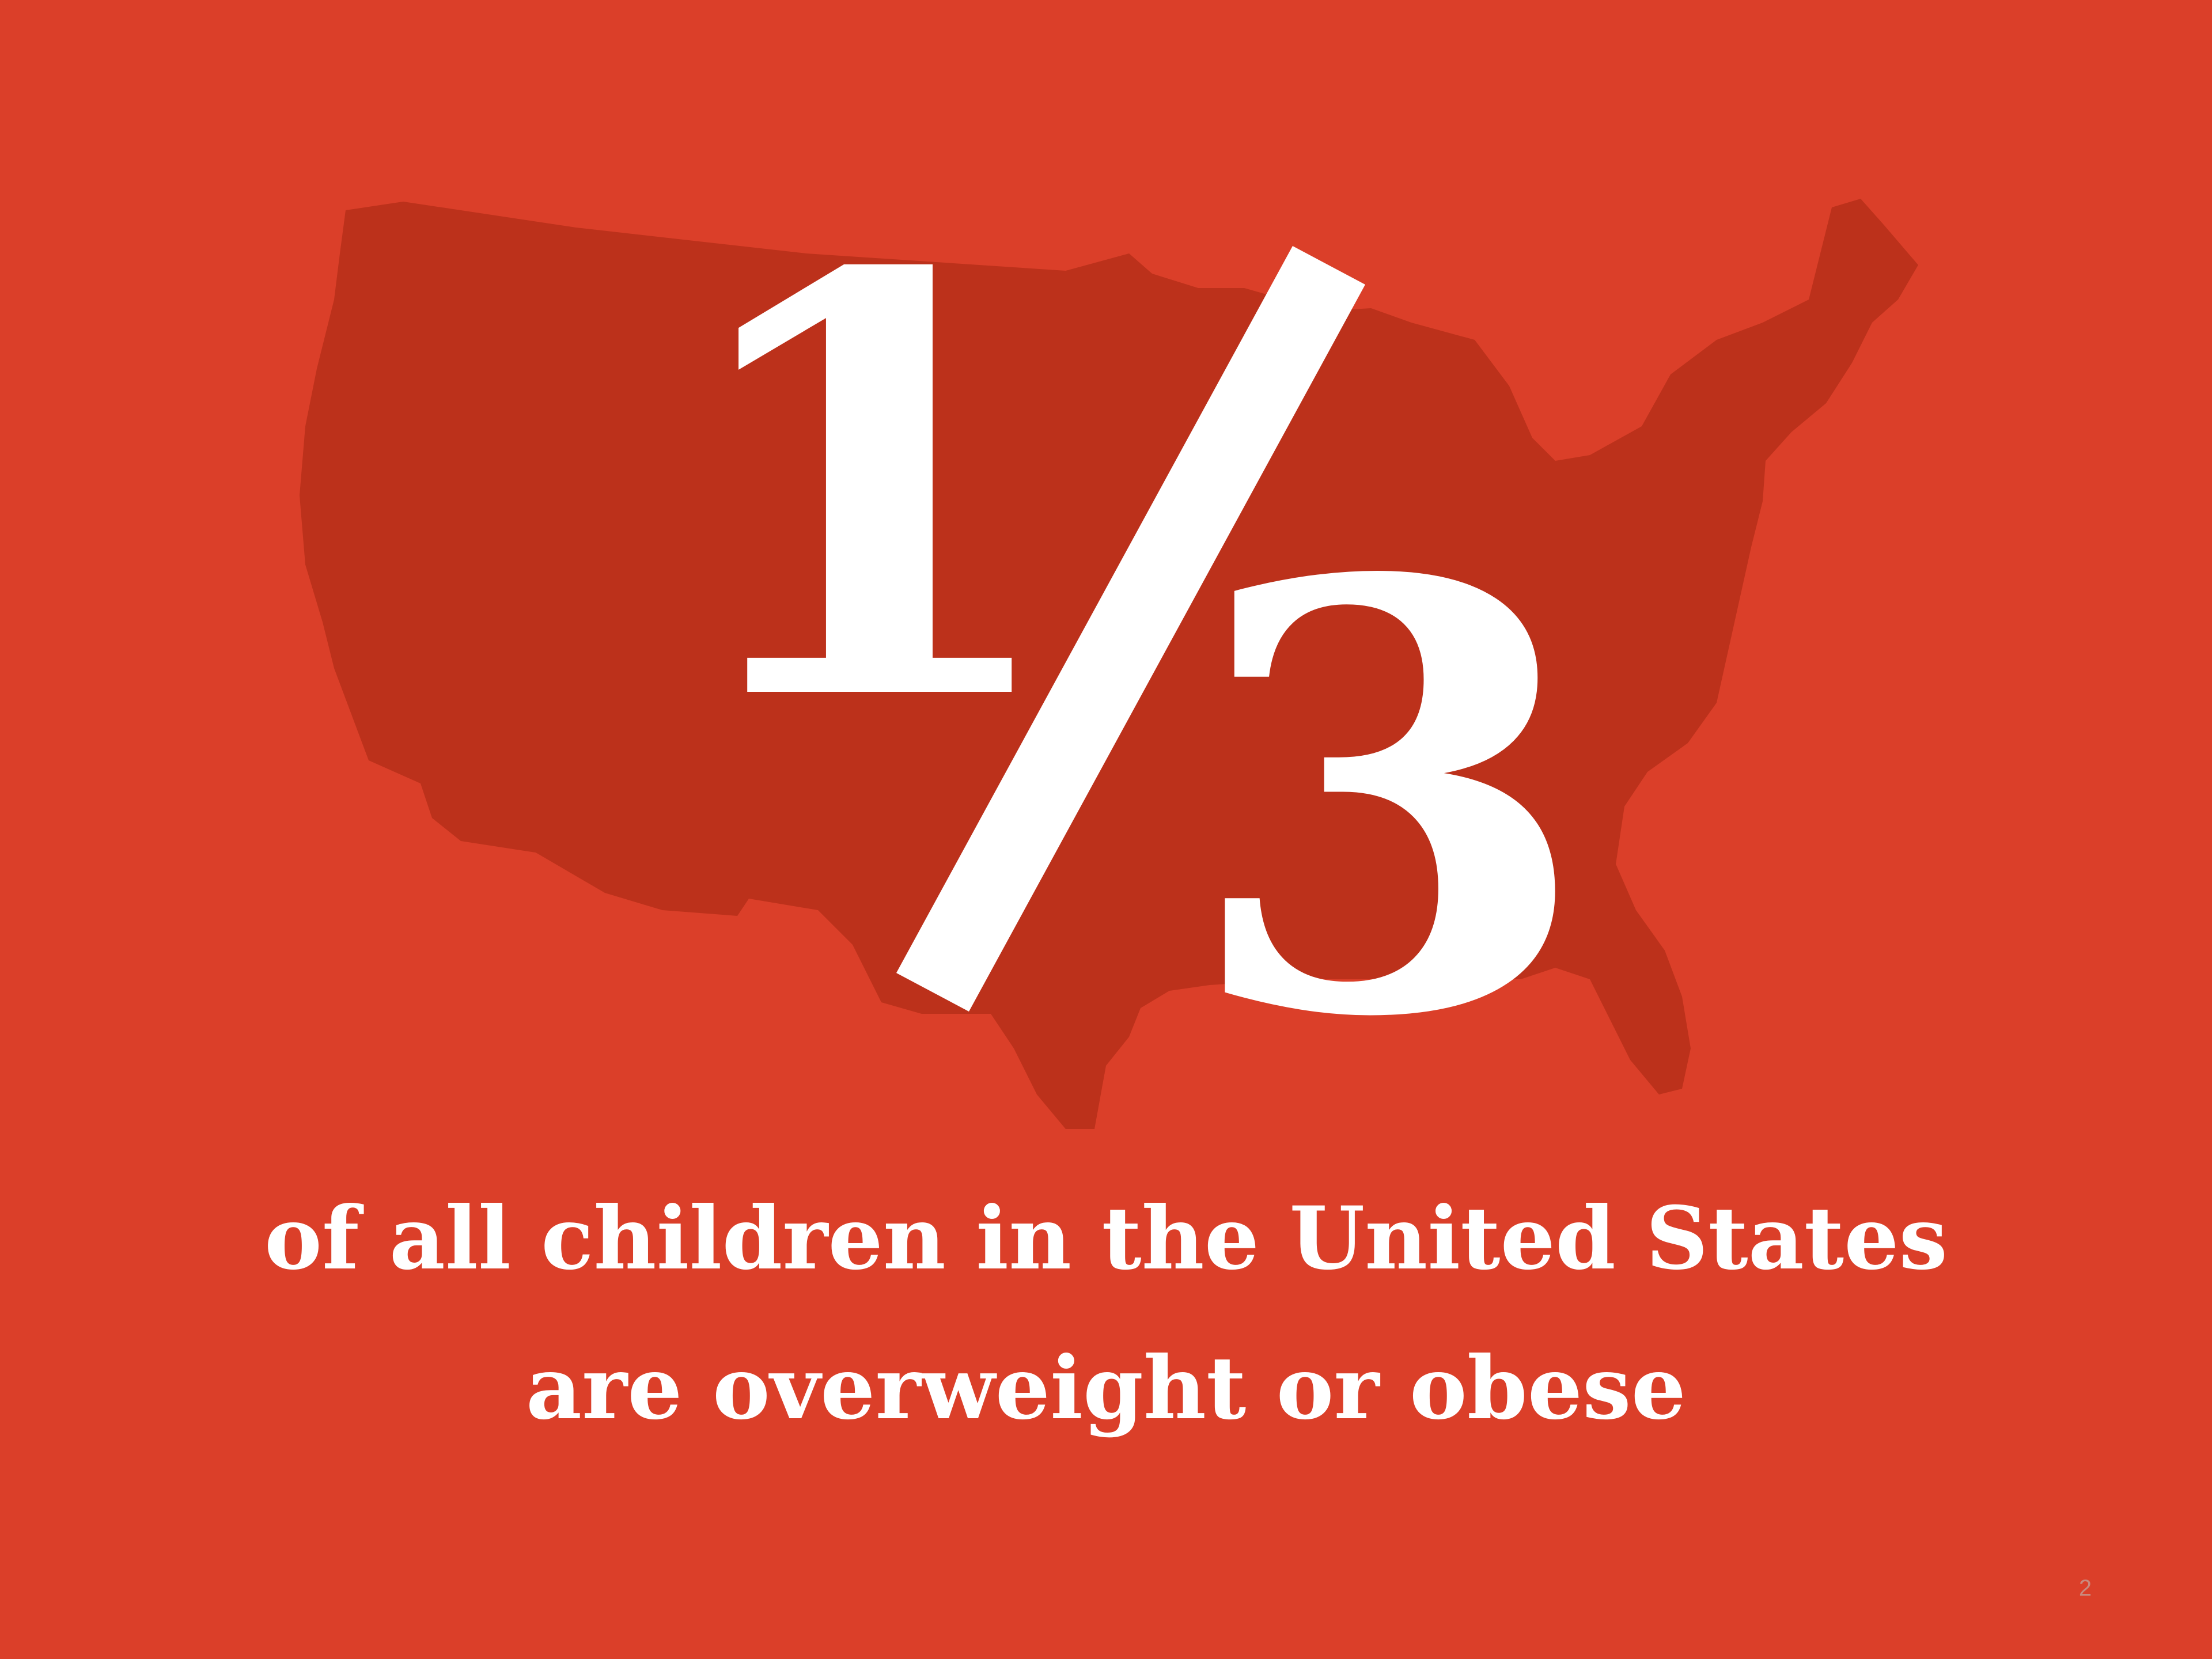  What do you see at coordinates (1388, 800) in the screenshot?
I see `fraction-denominator: 3` at bounding box center [1388, 800].